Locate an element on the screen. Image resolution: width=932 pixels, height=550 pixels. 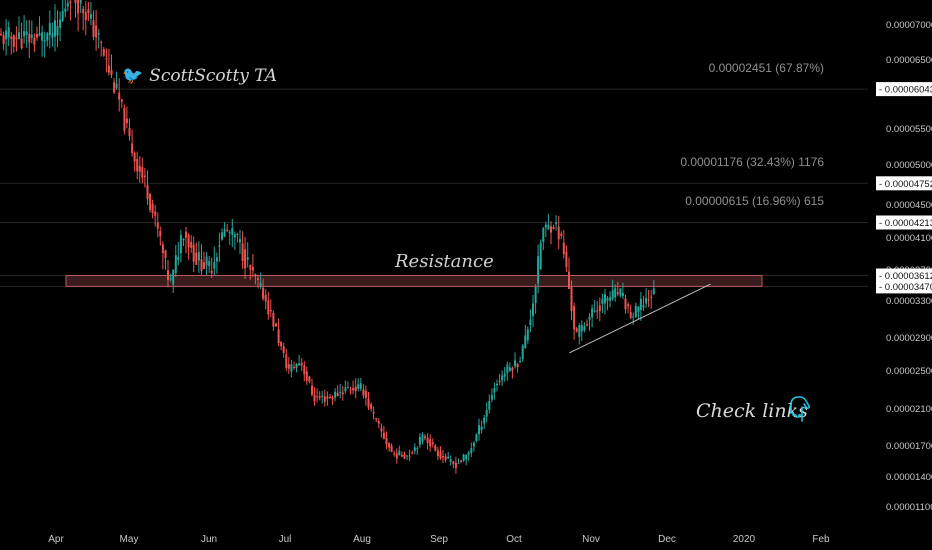
price-tick-label: 0.00002100 is located at coordinates (909, 409).